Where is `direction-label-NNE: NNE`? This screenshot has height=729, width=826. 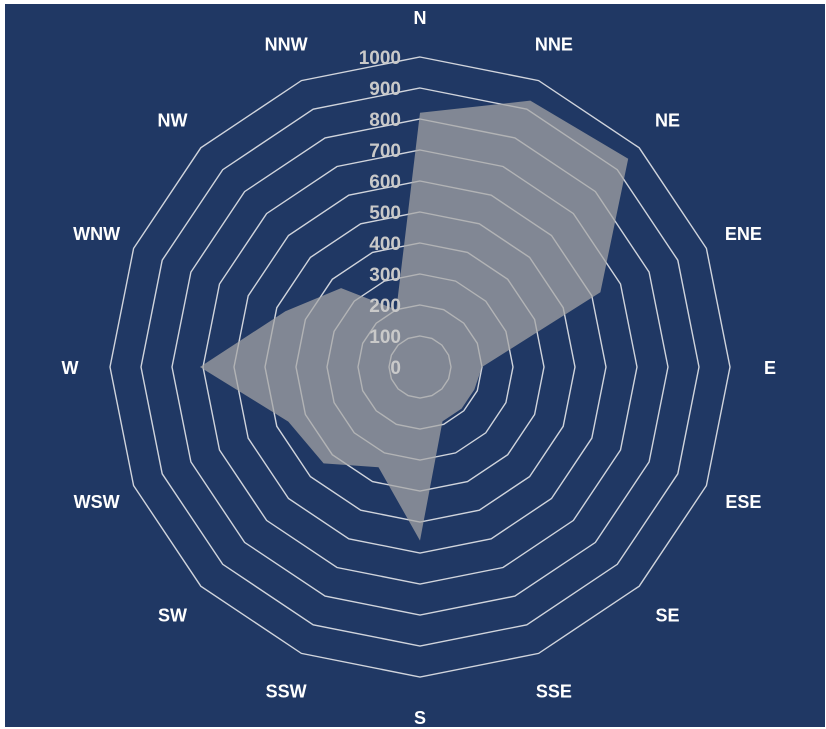
direction-label-NNE: NNE is located at coordinates (554, 45).